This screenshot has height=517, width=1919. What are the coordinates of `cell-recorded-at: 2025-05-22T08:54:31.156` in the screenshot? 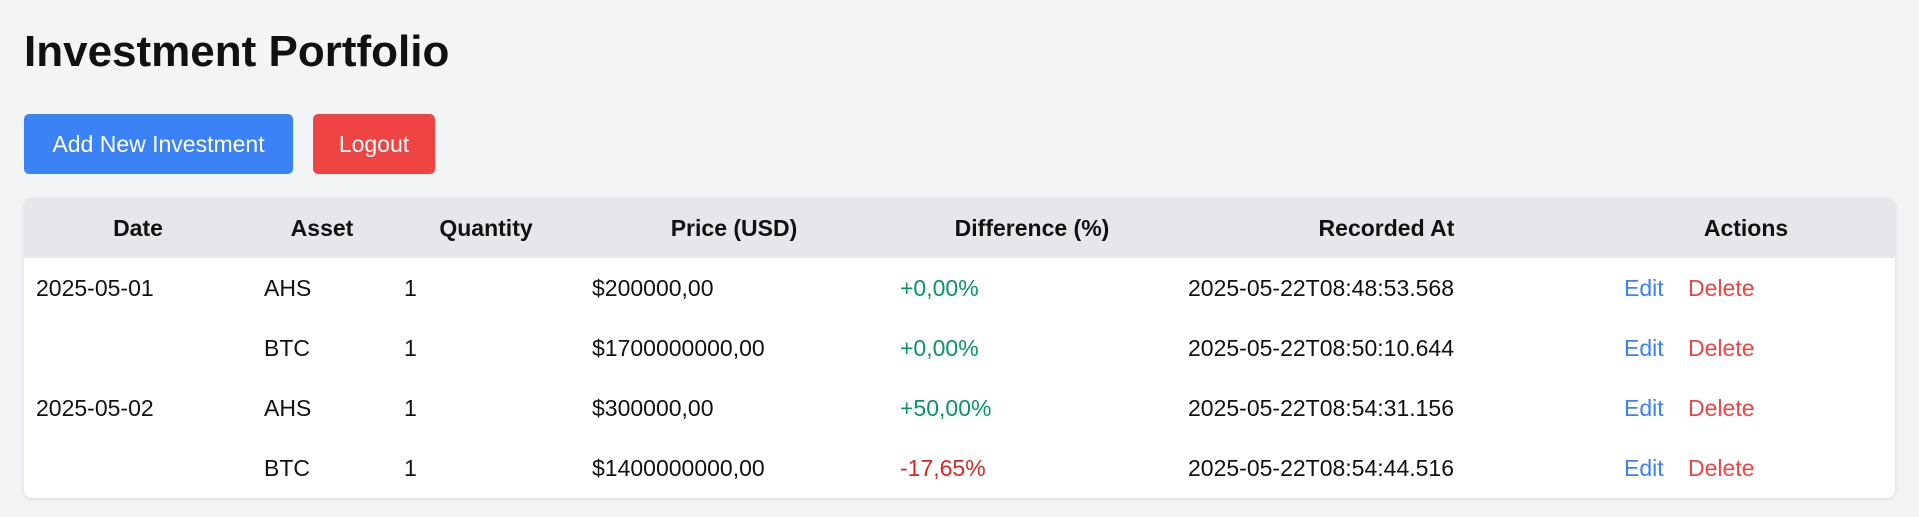 It's located at (1321, 407).